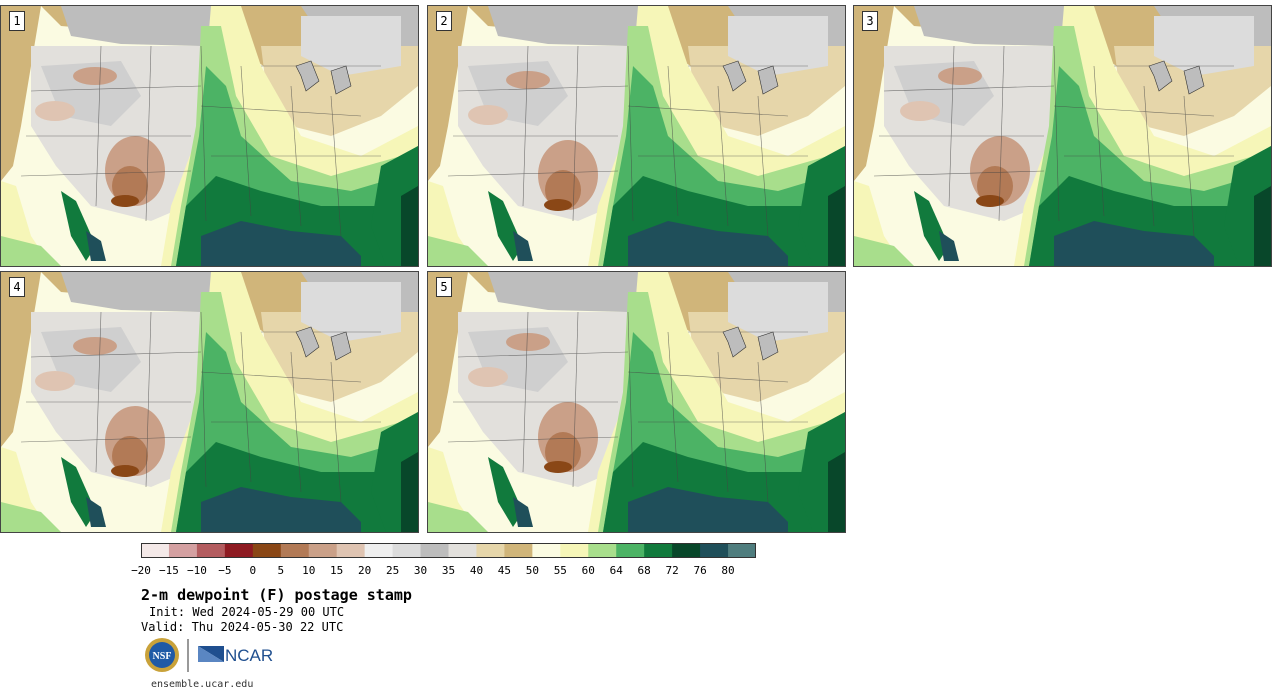 The height and width of the screenshot is (696, 1280). What do you see at coordinates (169, 570) in the screenshot?
I see `colorbar-tick-label: −15` at bounding box center [169, 570].